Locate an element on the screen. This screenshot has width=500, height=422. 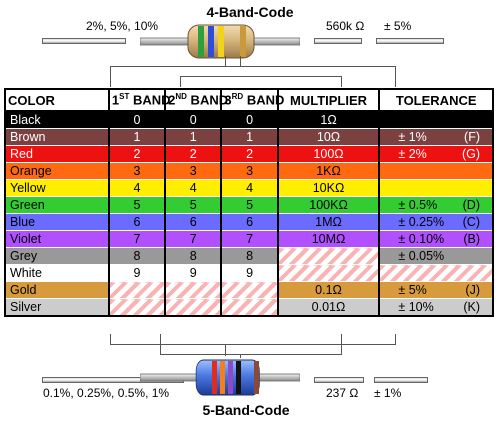
color-name-cell: Grey is located at coordinates (57, 256).